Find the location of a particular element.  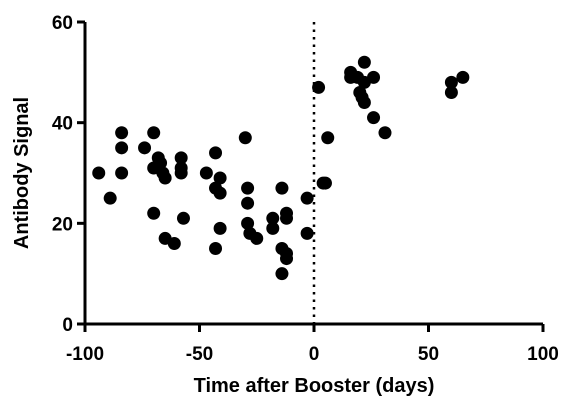

x-tick-label: -100 is located at coordinates (85, 354).